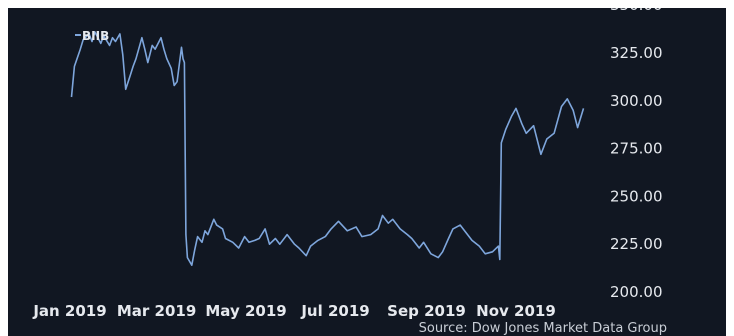 This screenshot has height=336, width=734. I want to click on legend-label: BIIB, so click(95, 36).